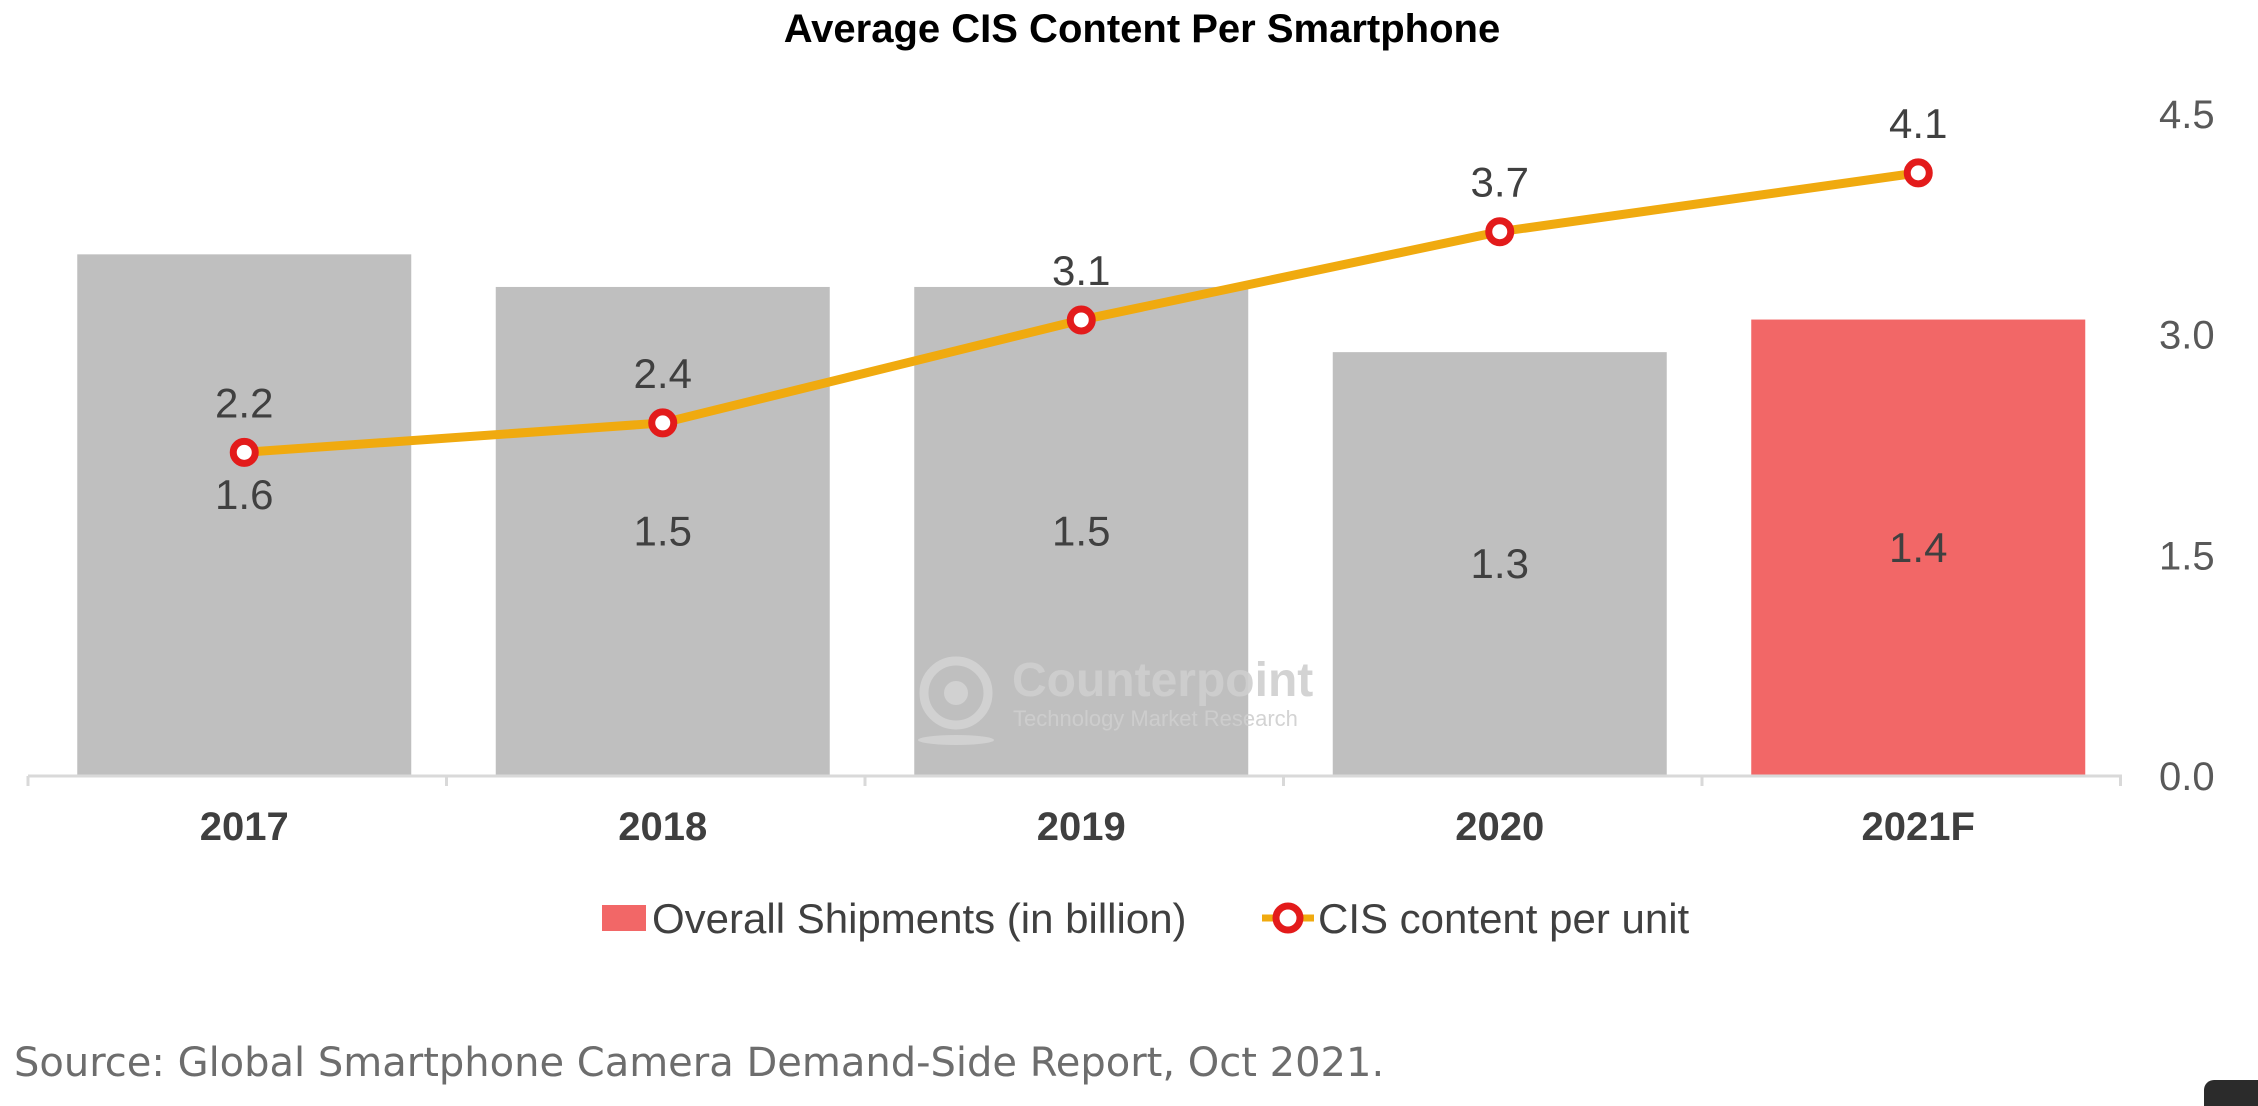 The width and height of the screenshot is (2258, 1106). Describe the element at coordinates (662, 827) in the screenshot. I see `x-tick-label: 2018` at that location.